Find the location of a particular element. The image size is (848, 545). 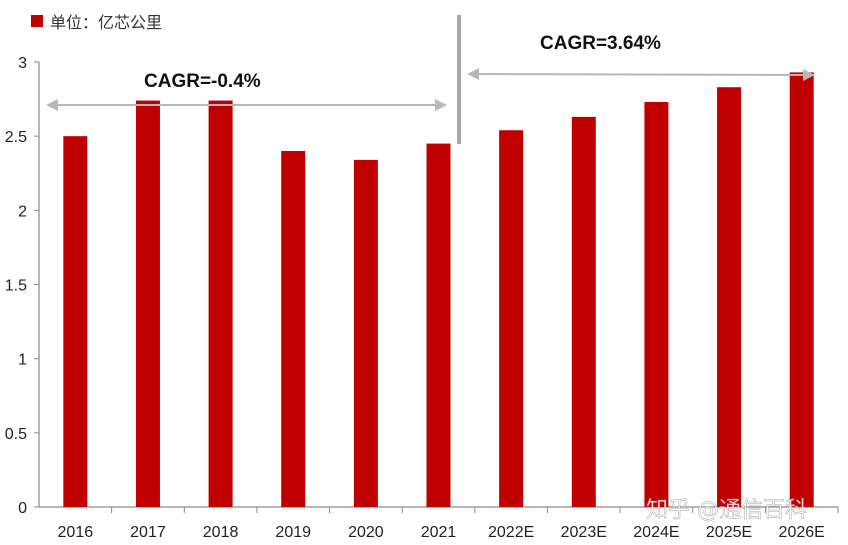

bar-2018 is located at coordinates (220, 304).